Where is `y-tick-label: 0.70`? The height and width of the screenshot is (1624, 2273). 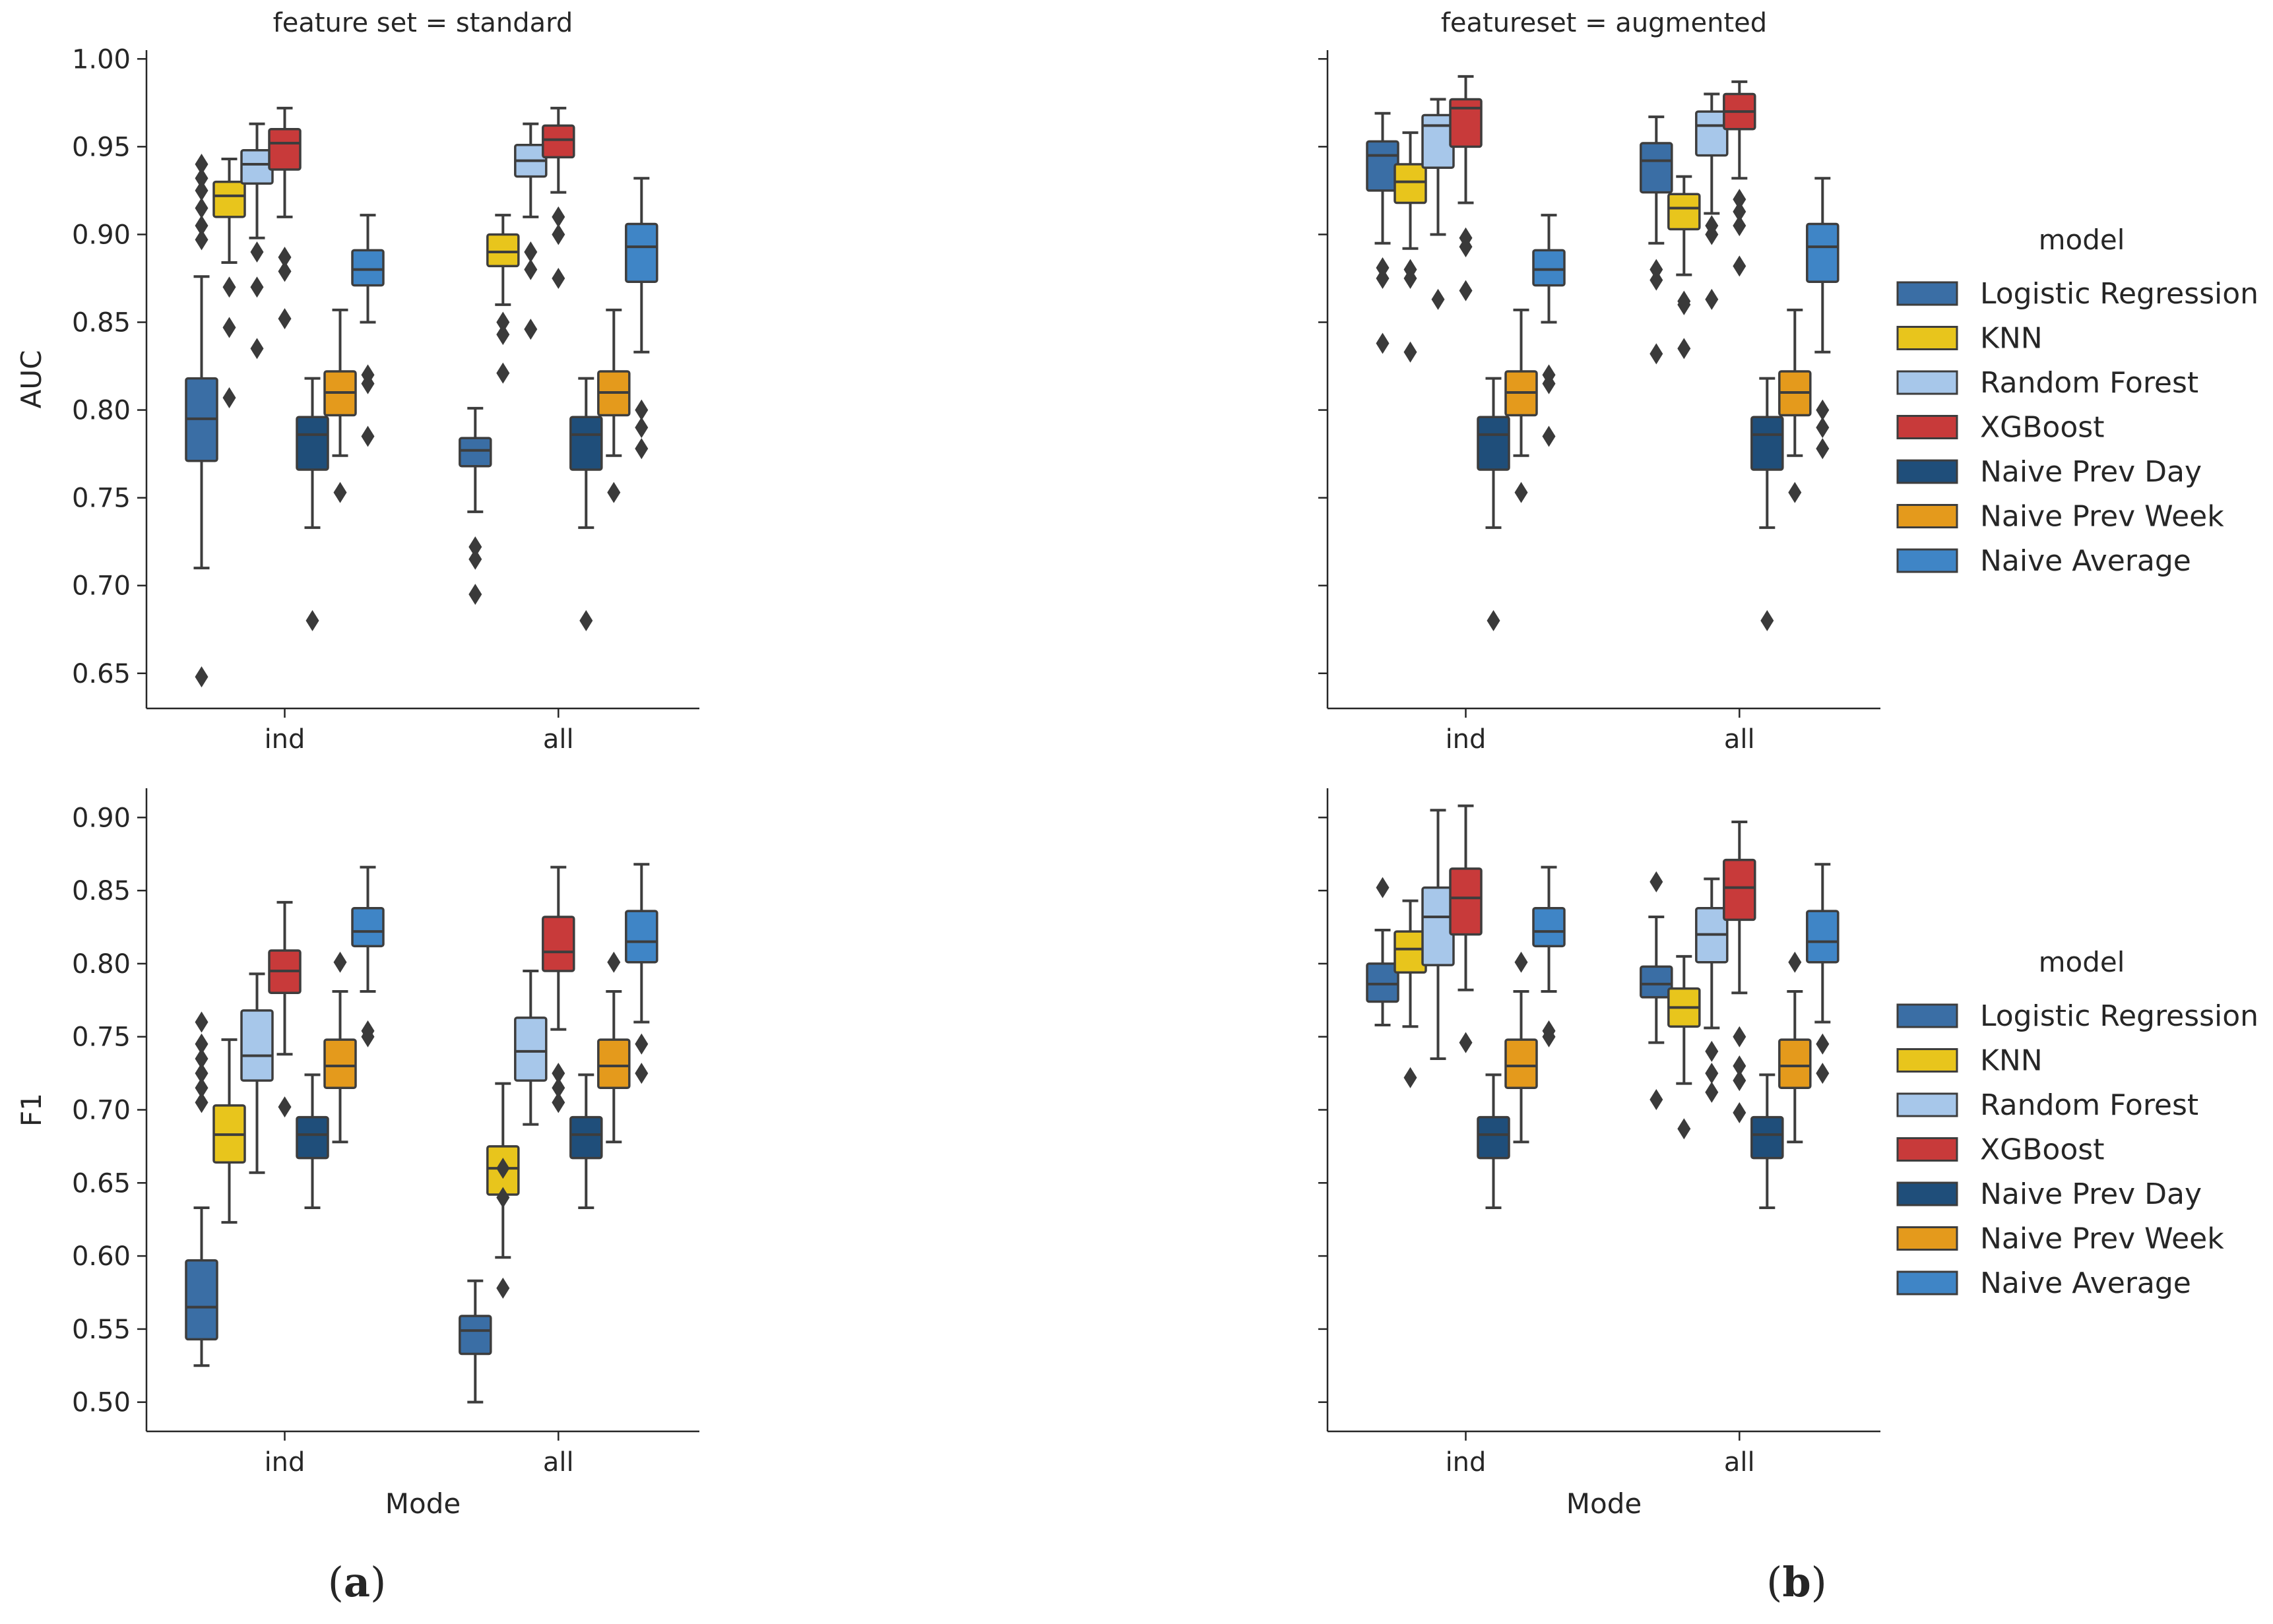
y-tick-label: 0.70 is located at coordinates (101, 586).